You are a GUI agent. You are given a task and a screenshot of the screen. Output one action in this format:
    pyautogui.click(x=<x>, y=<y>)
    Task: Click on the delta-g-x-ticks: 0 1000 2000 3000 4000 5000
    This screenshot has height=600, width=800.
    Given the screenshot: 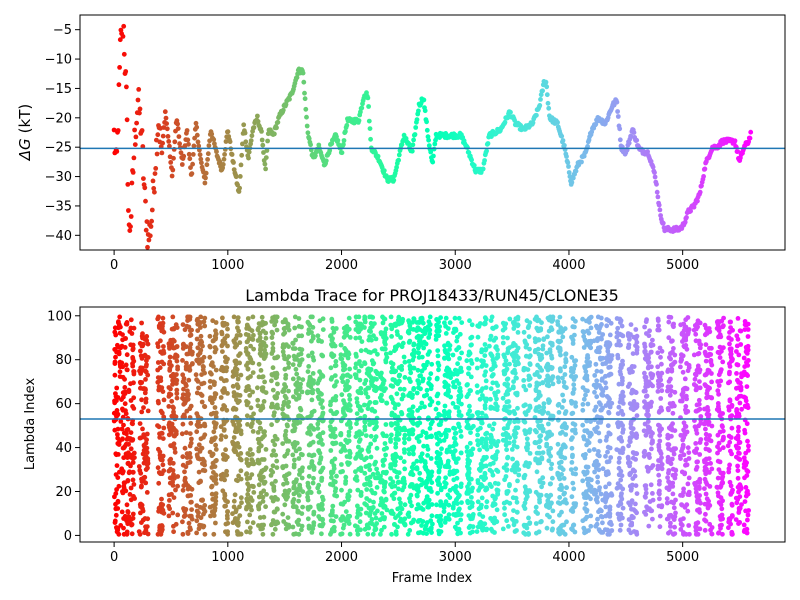 What is the action you would take?
    pyautogui.click(x=404, y=261)
    